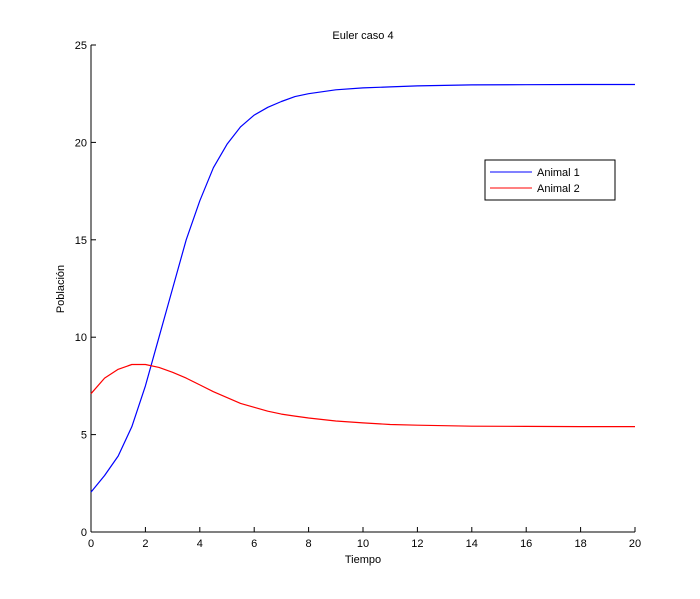 This screenshot has height=599, width=700. I want to click on x-tick-label: 8, so click(309, 544).